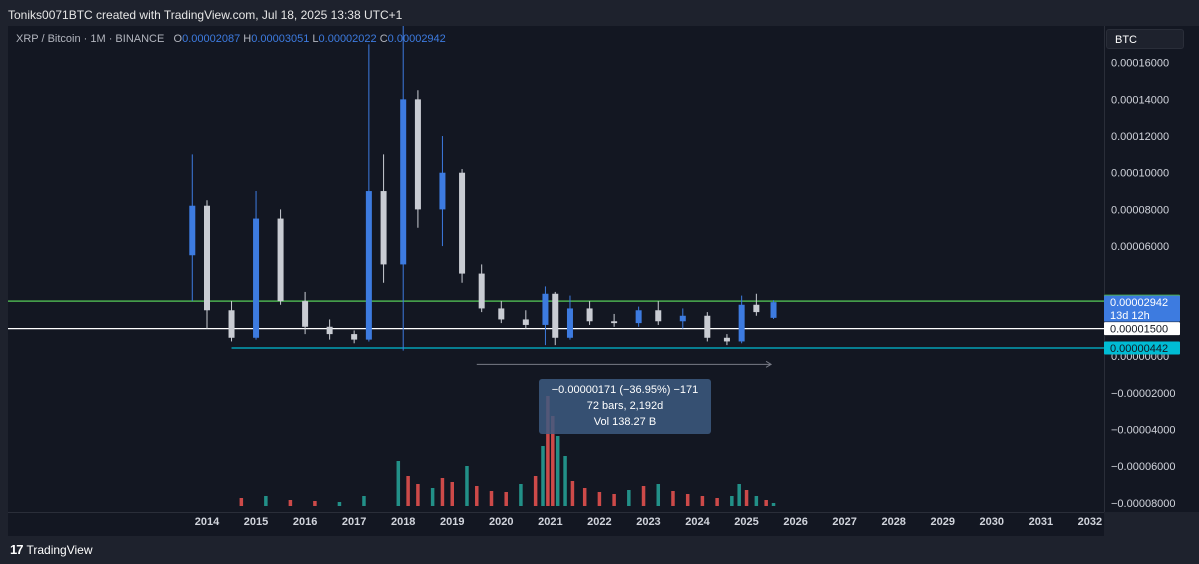 The width and height of the screenshot is (1199, 564). What do you see at coordinates (178, 39) in the screenshot?
I see `legend-o-label: O` at bounding box center [178, 39].